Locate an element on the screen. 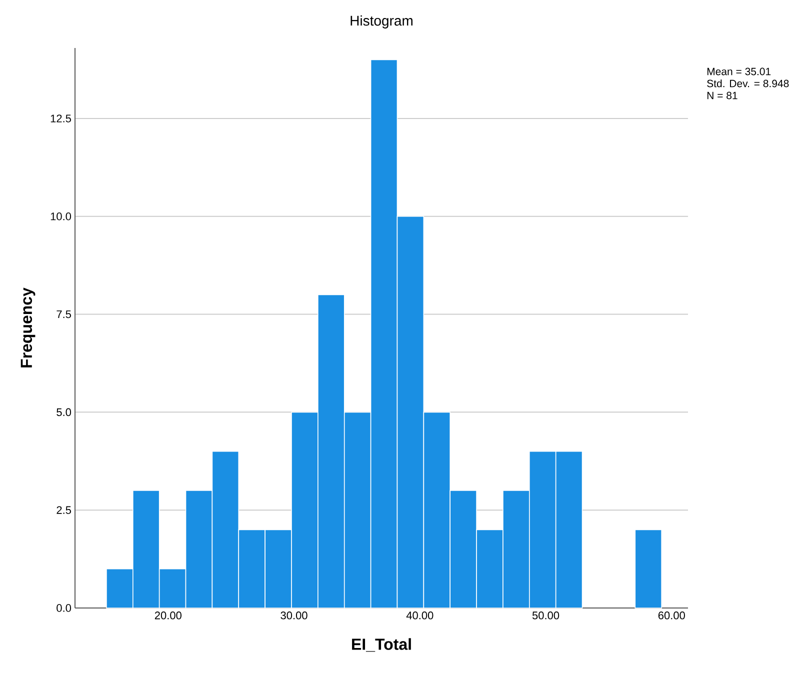 The image size is (803, 679). y-axis-title: Frequency is located at coordinates (28, 328).